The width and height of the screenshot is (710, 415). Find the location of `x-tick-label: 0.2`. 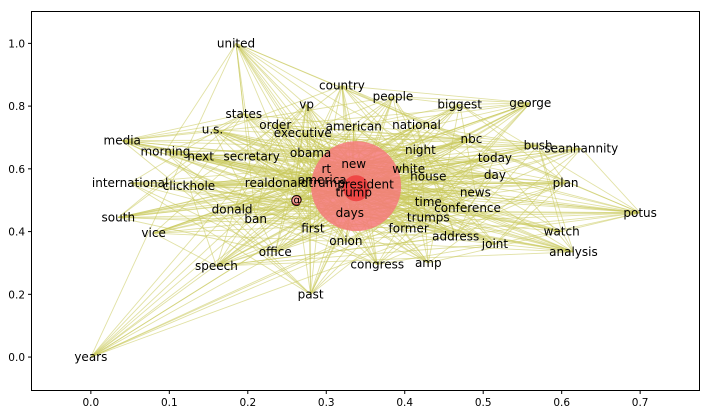

x-tick-label: 0.2 is located at coordinates (247, 403).